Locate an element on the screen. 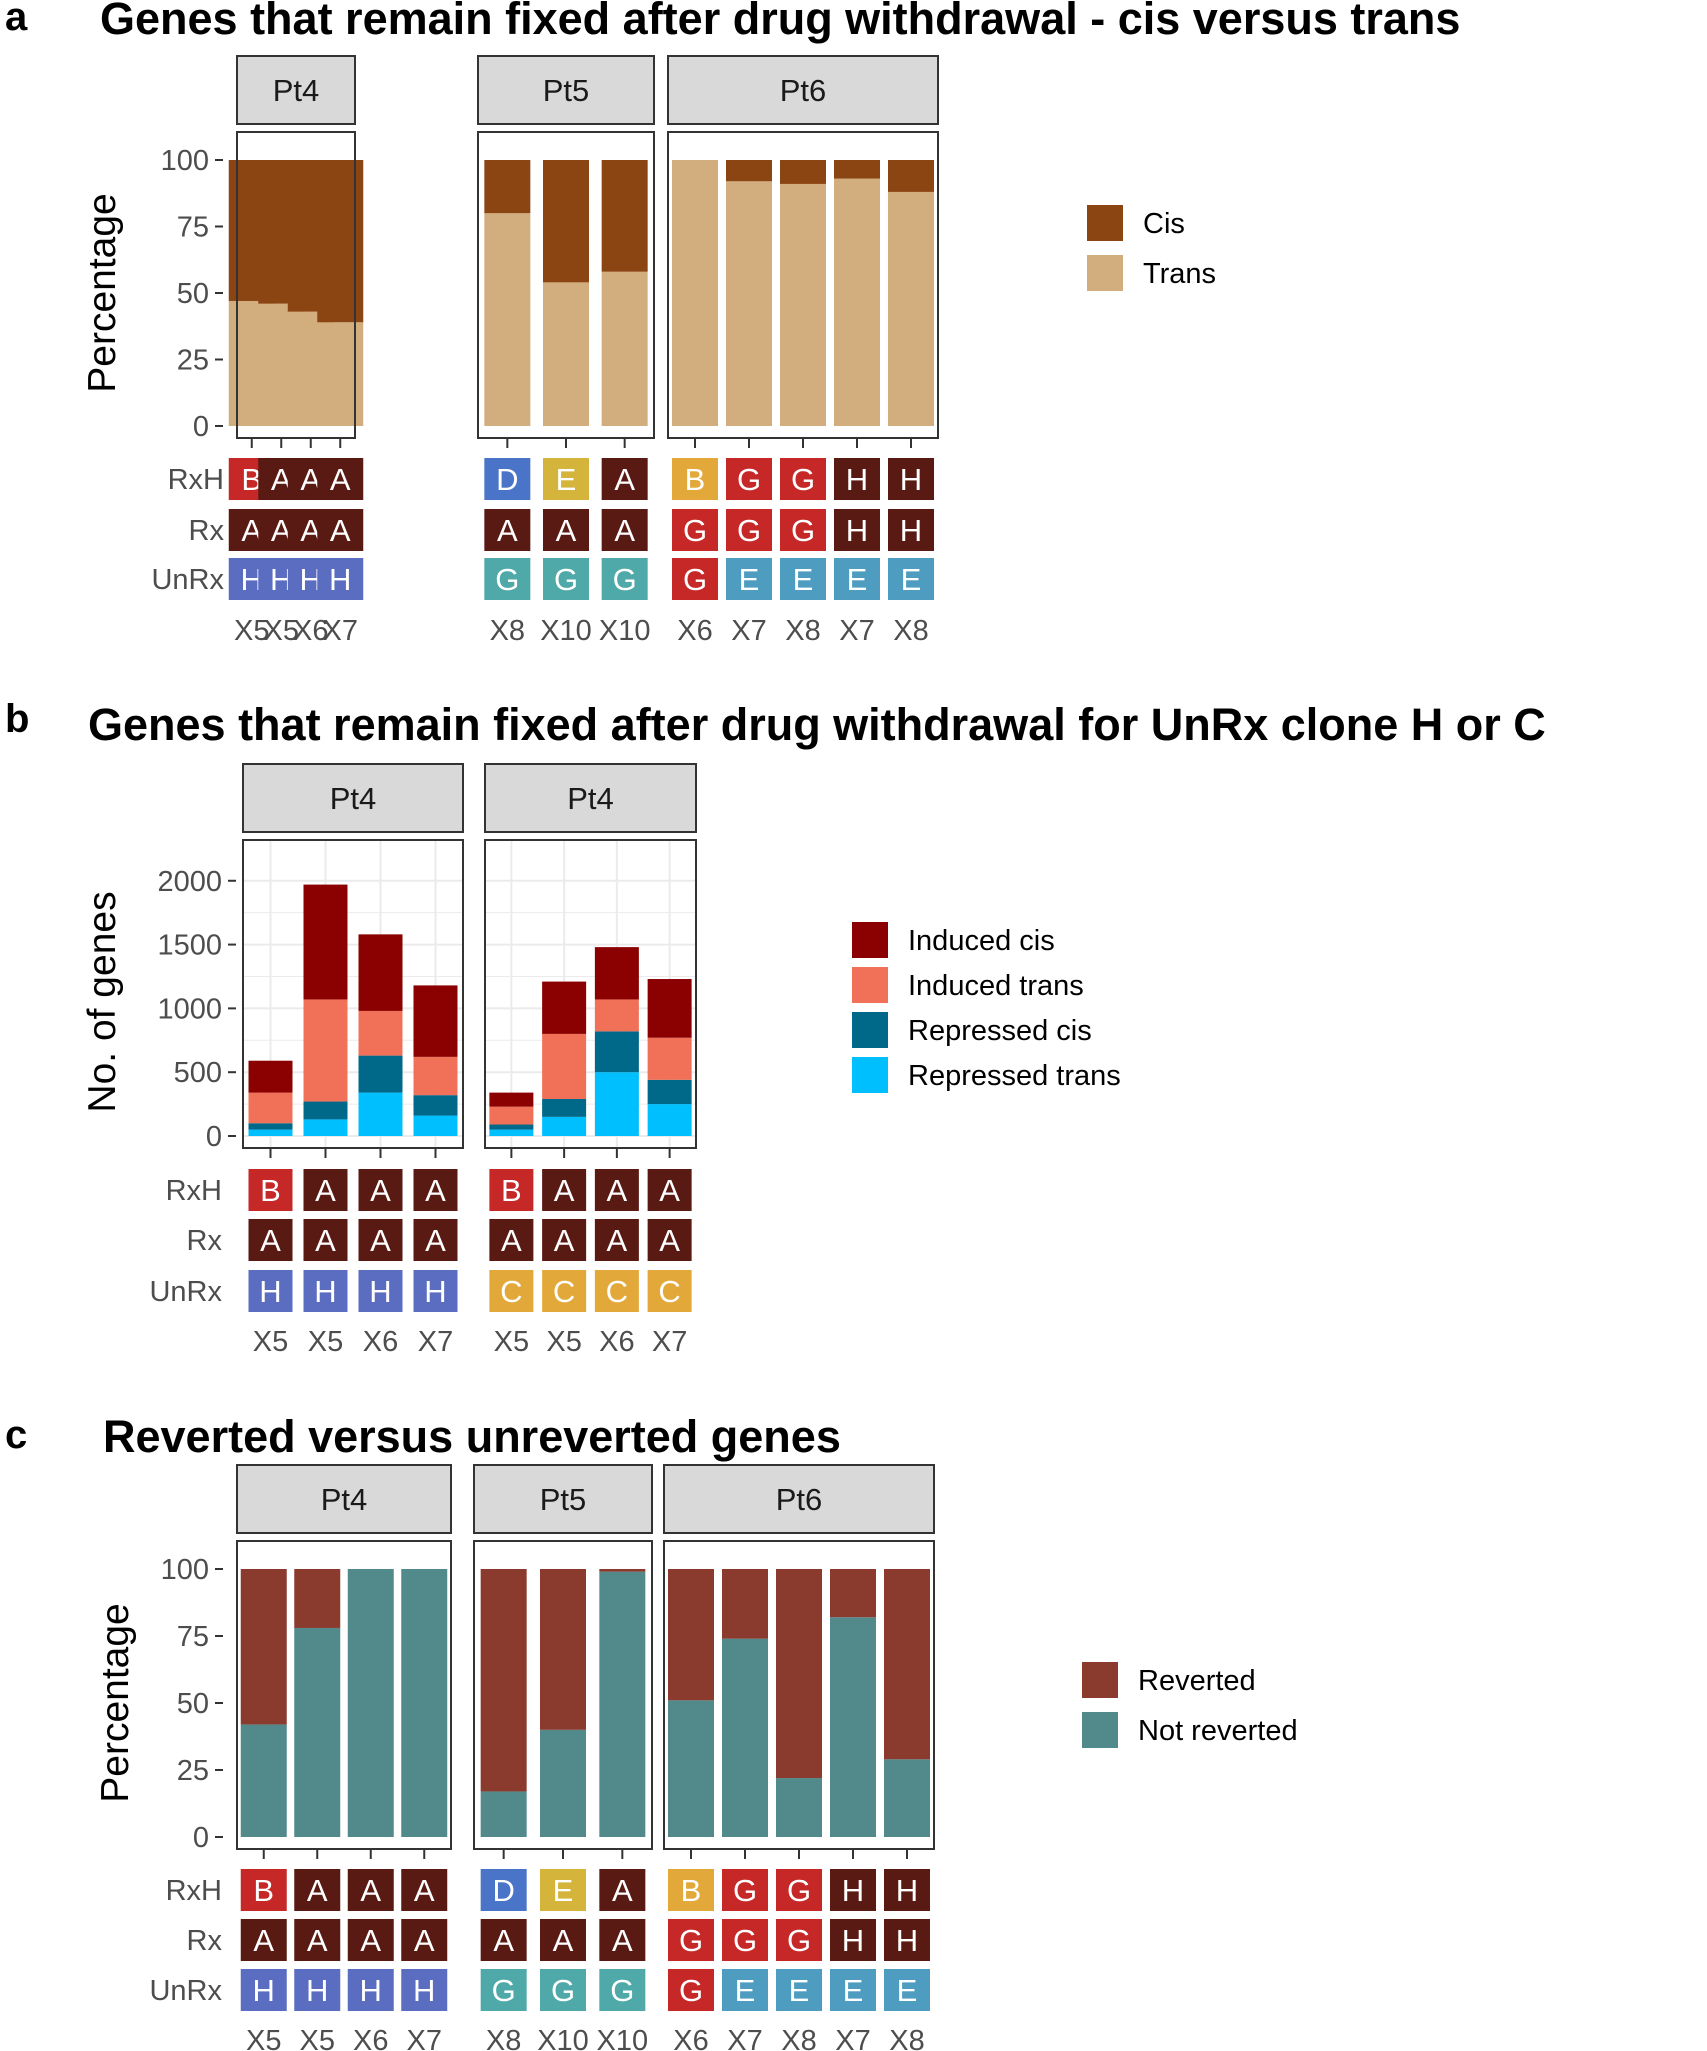  plot-border is located at coordinates (296, 285).